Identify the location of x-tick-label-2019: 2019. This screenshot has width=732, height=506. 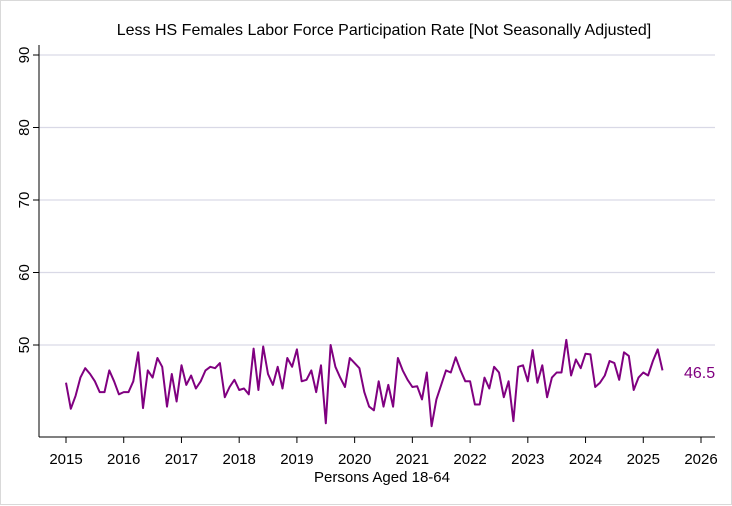
(296, 459).